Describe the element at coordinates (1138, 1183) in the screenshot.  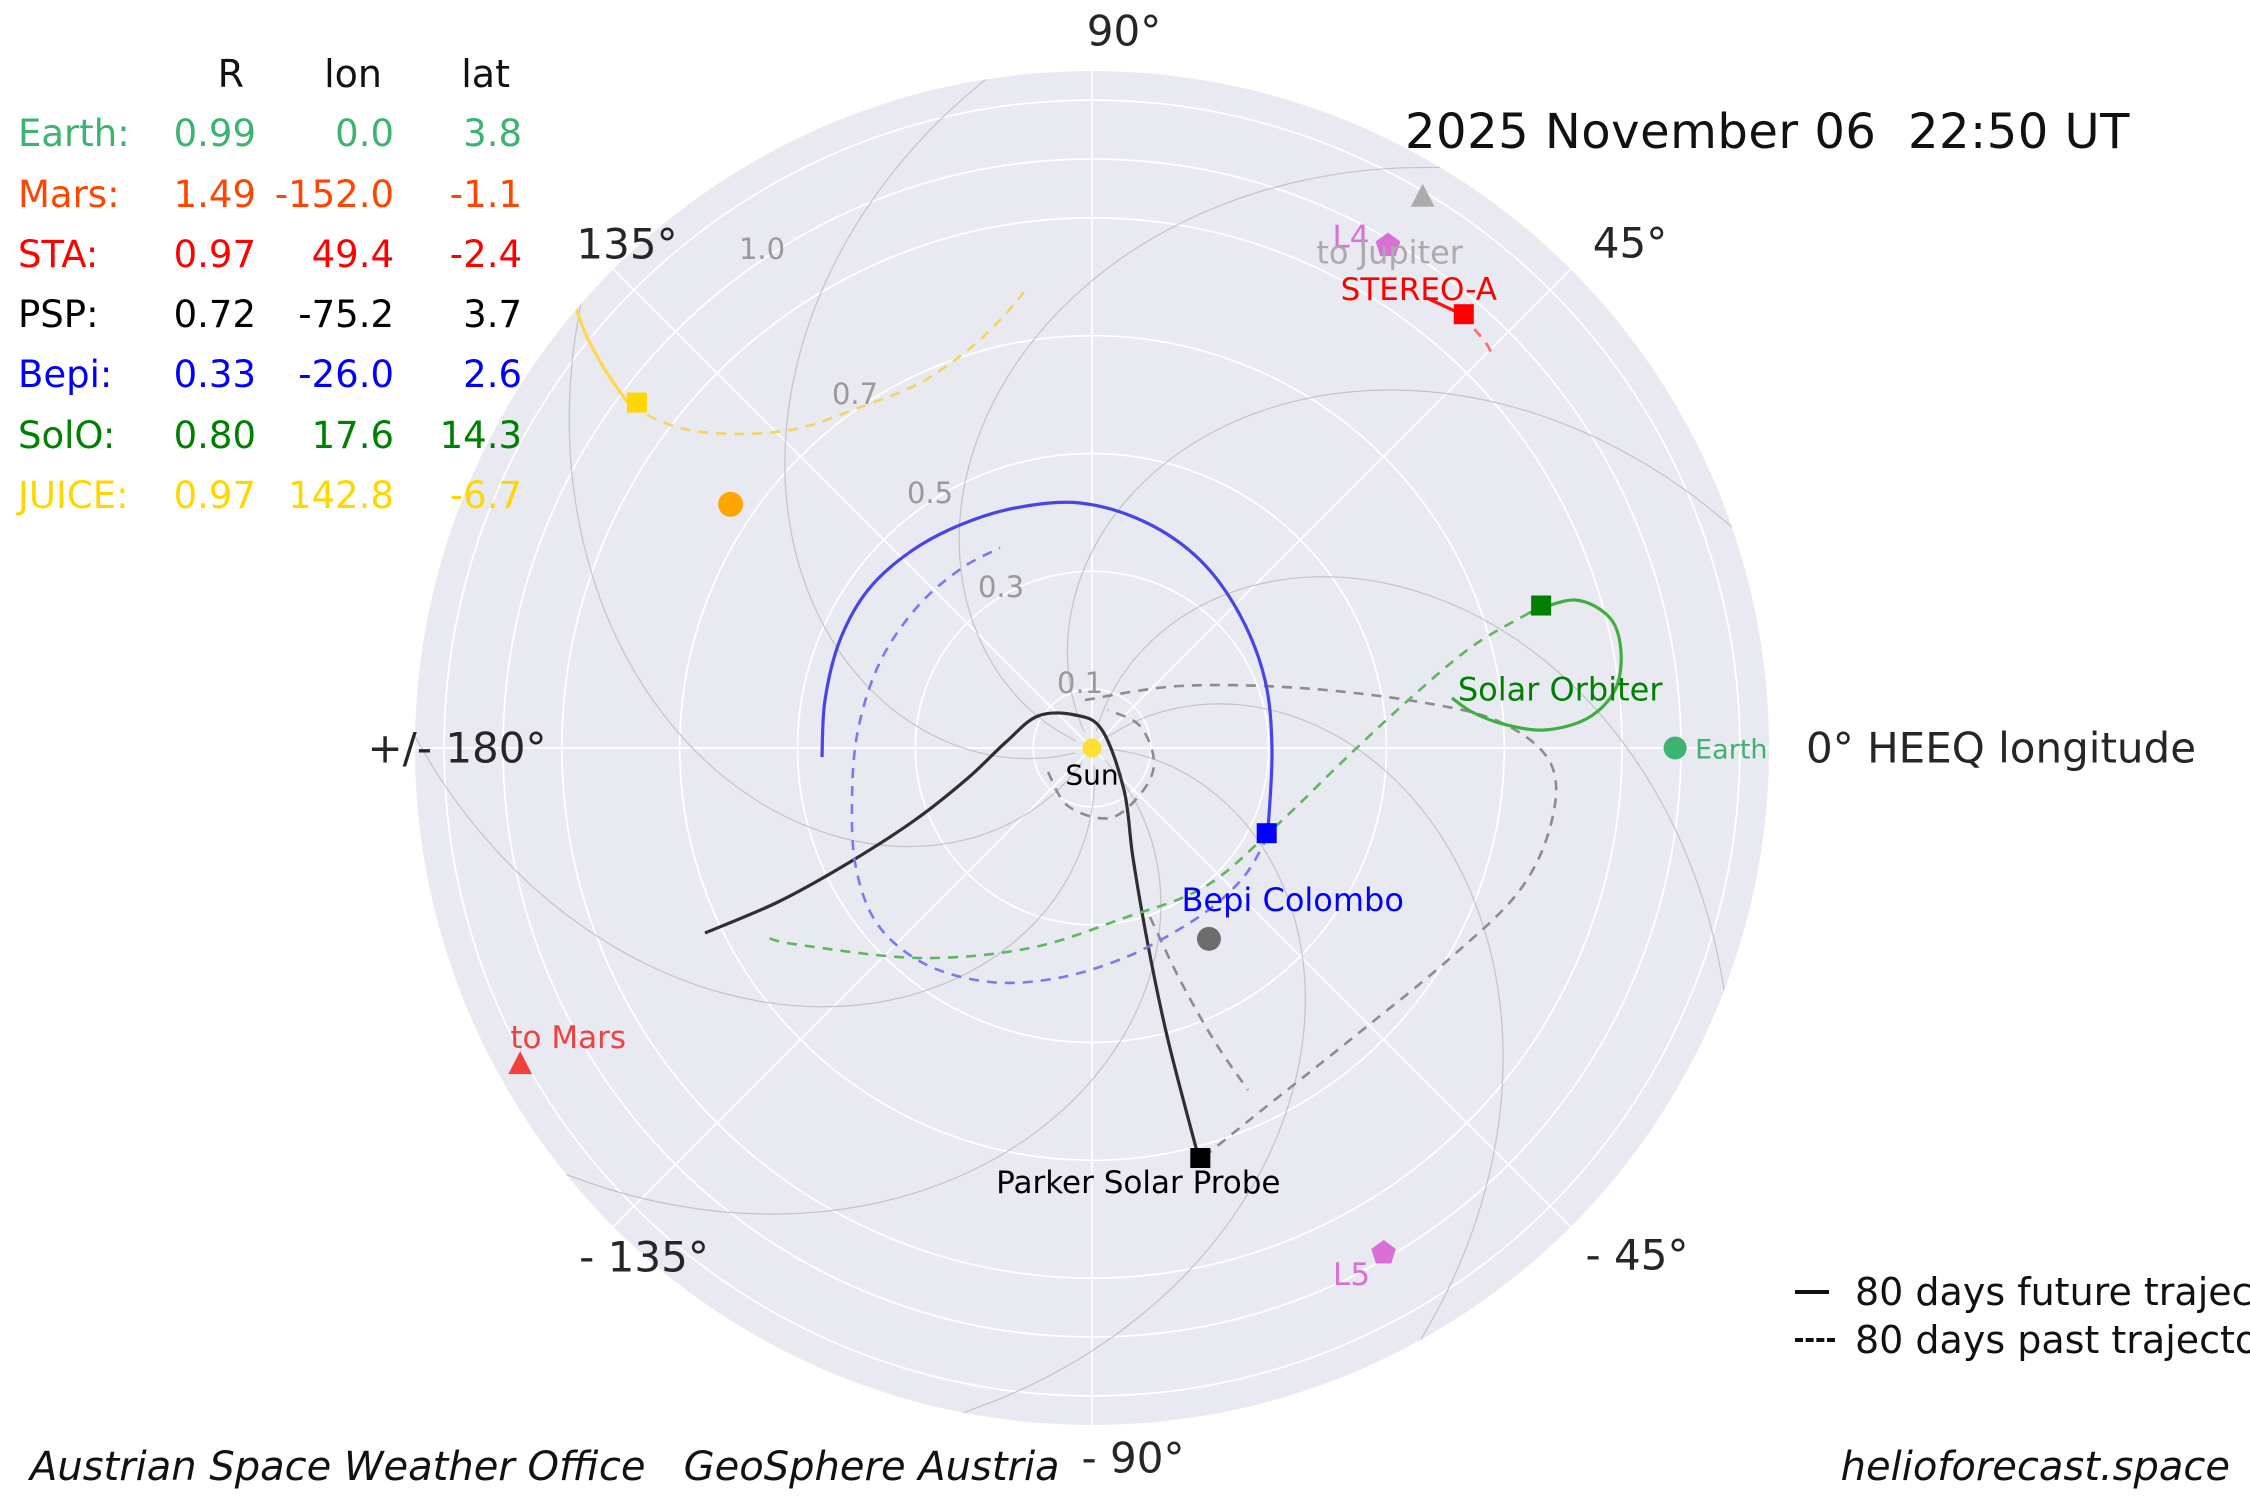
I see `label-parker-solar-probe: Parker Solar Probe` at that location.